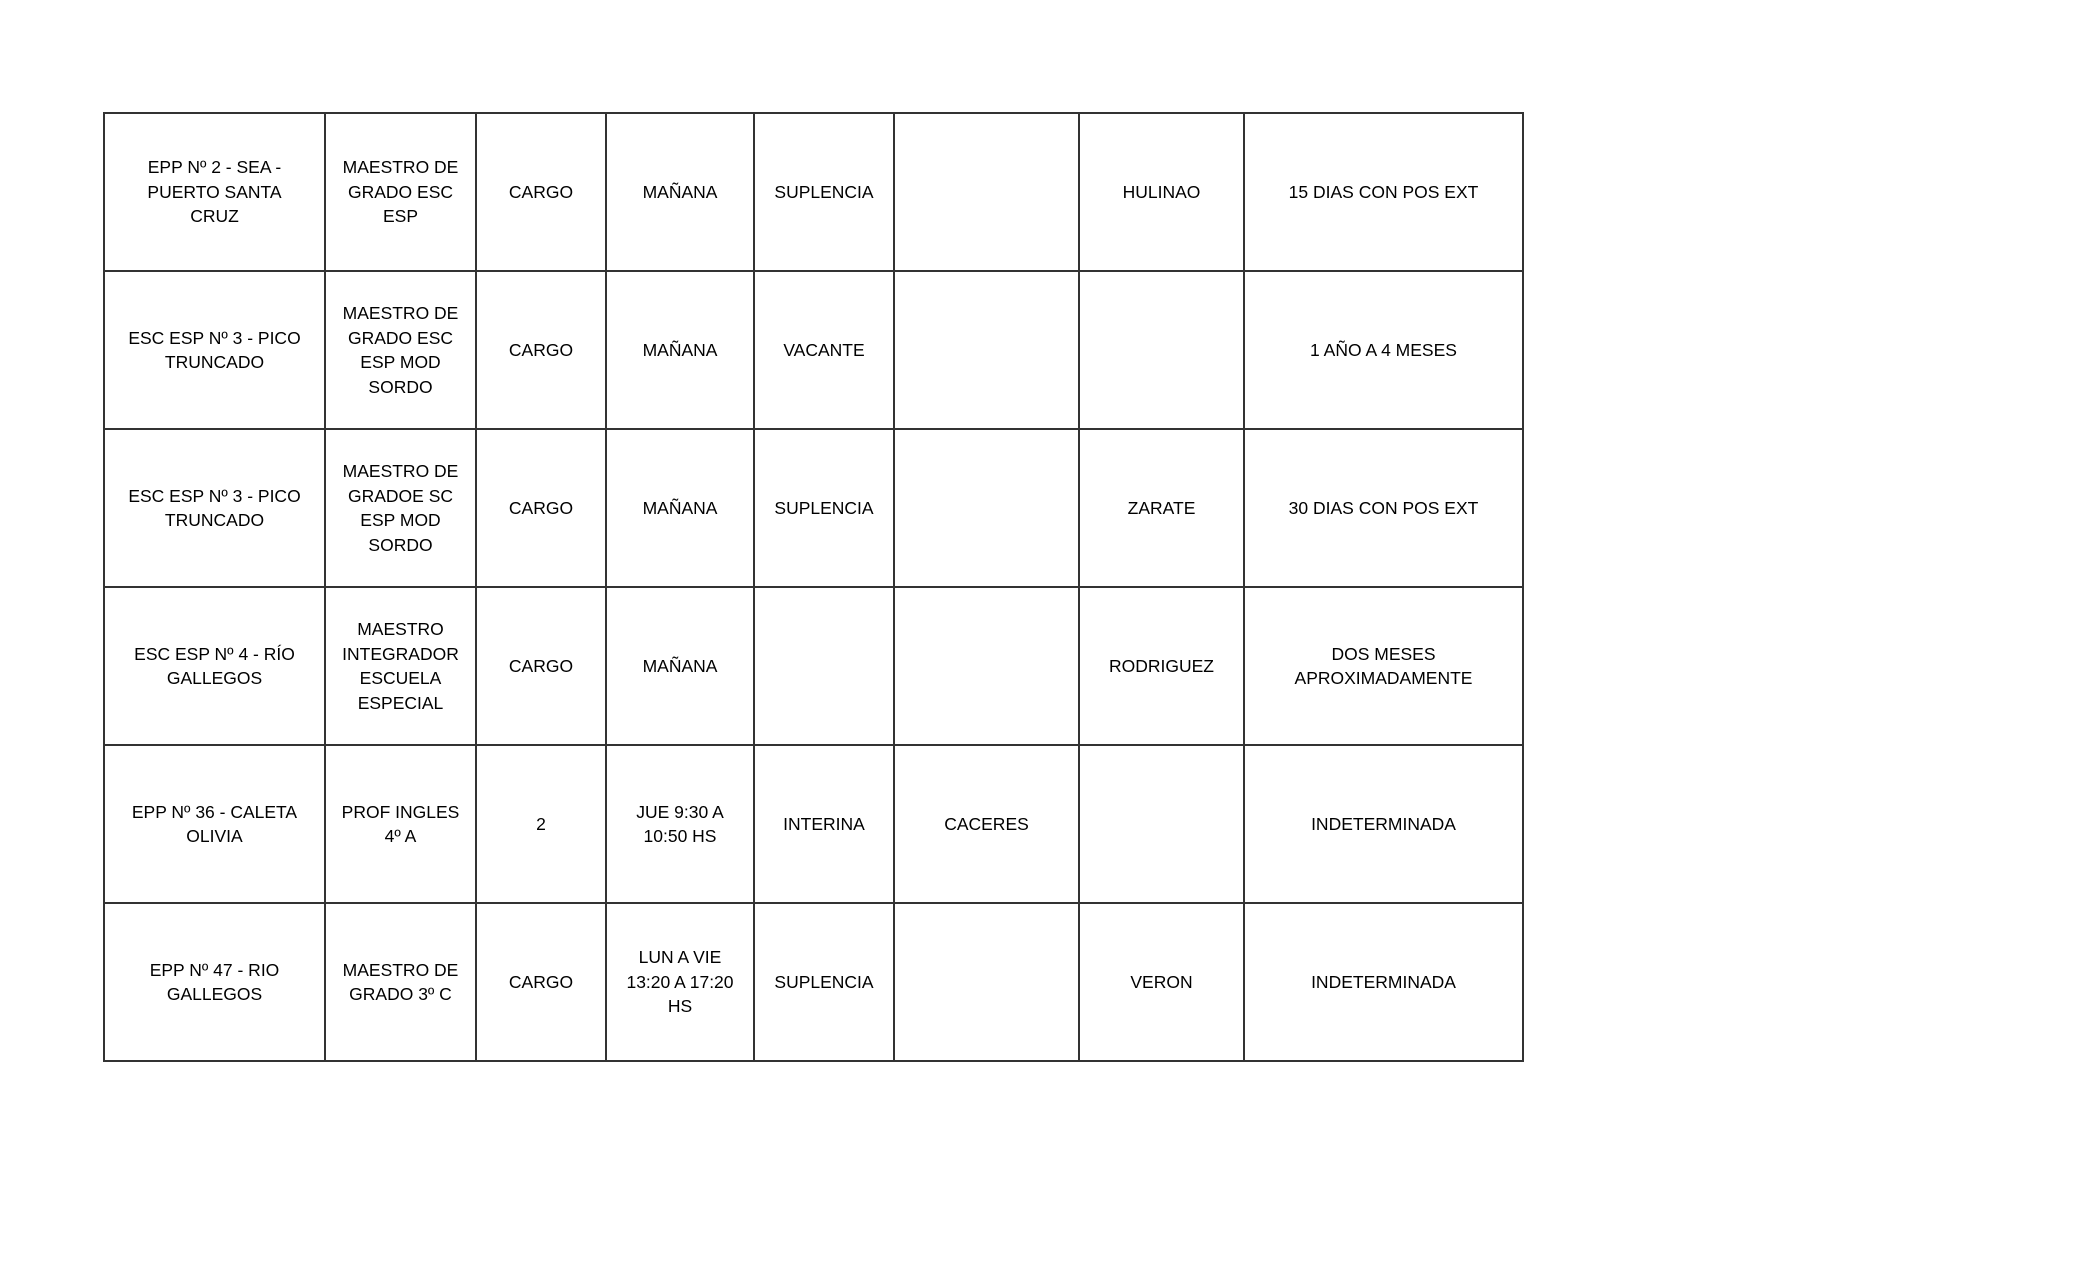  What do you see at coordinates (541, 824) in the screenshot?
I see `table-cell: 2` at bounding box center [541, 824].